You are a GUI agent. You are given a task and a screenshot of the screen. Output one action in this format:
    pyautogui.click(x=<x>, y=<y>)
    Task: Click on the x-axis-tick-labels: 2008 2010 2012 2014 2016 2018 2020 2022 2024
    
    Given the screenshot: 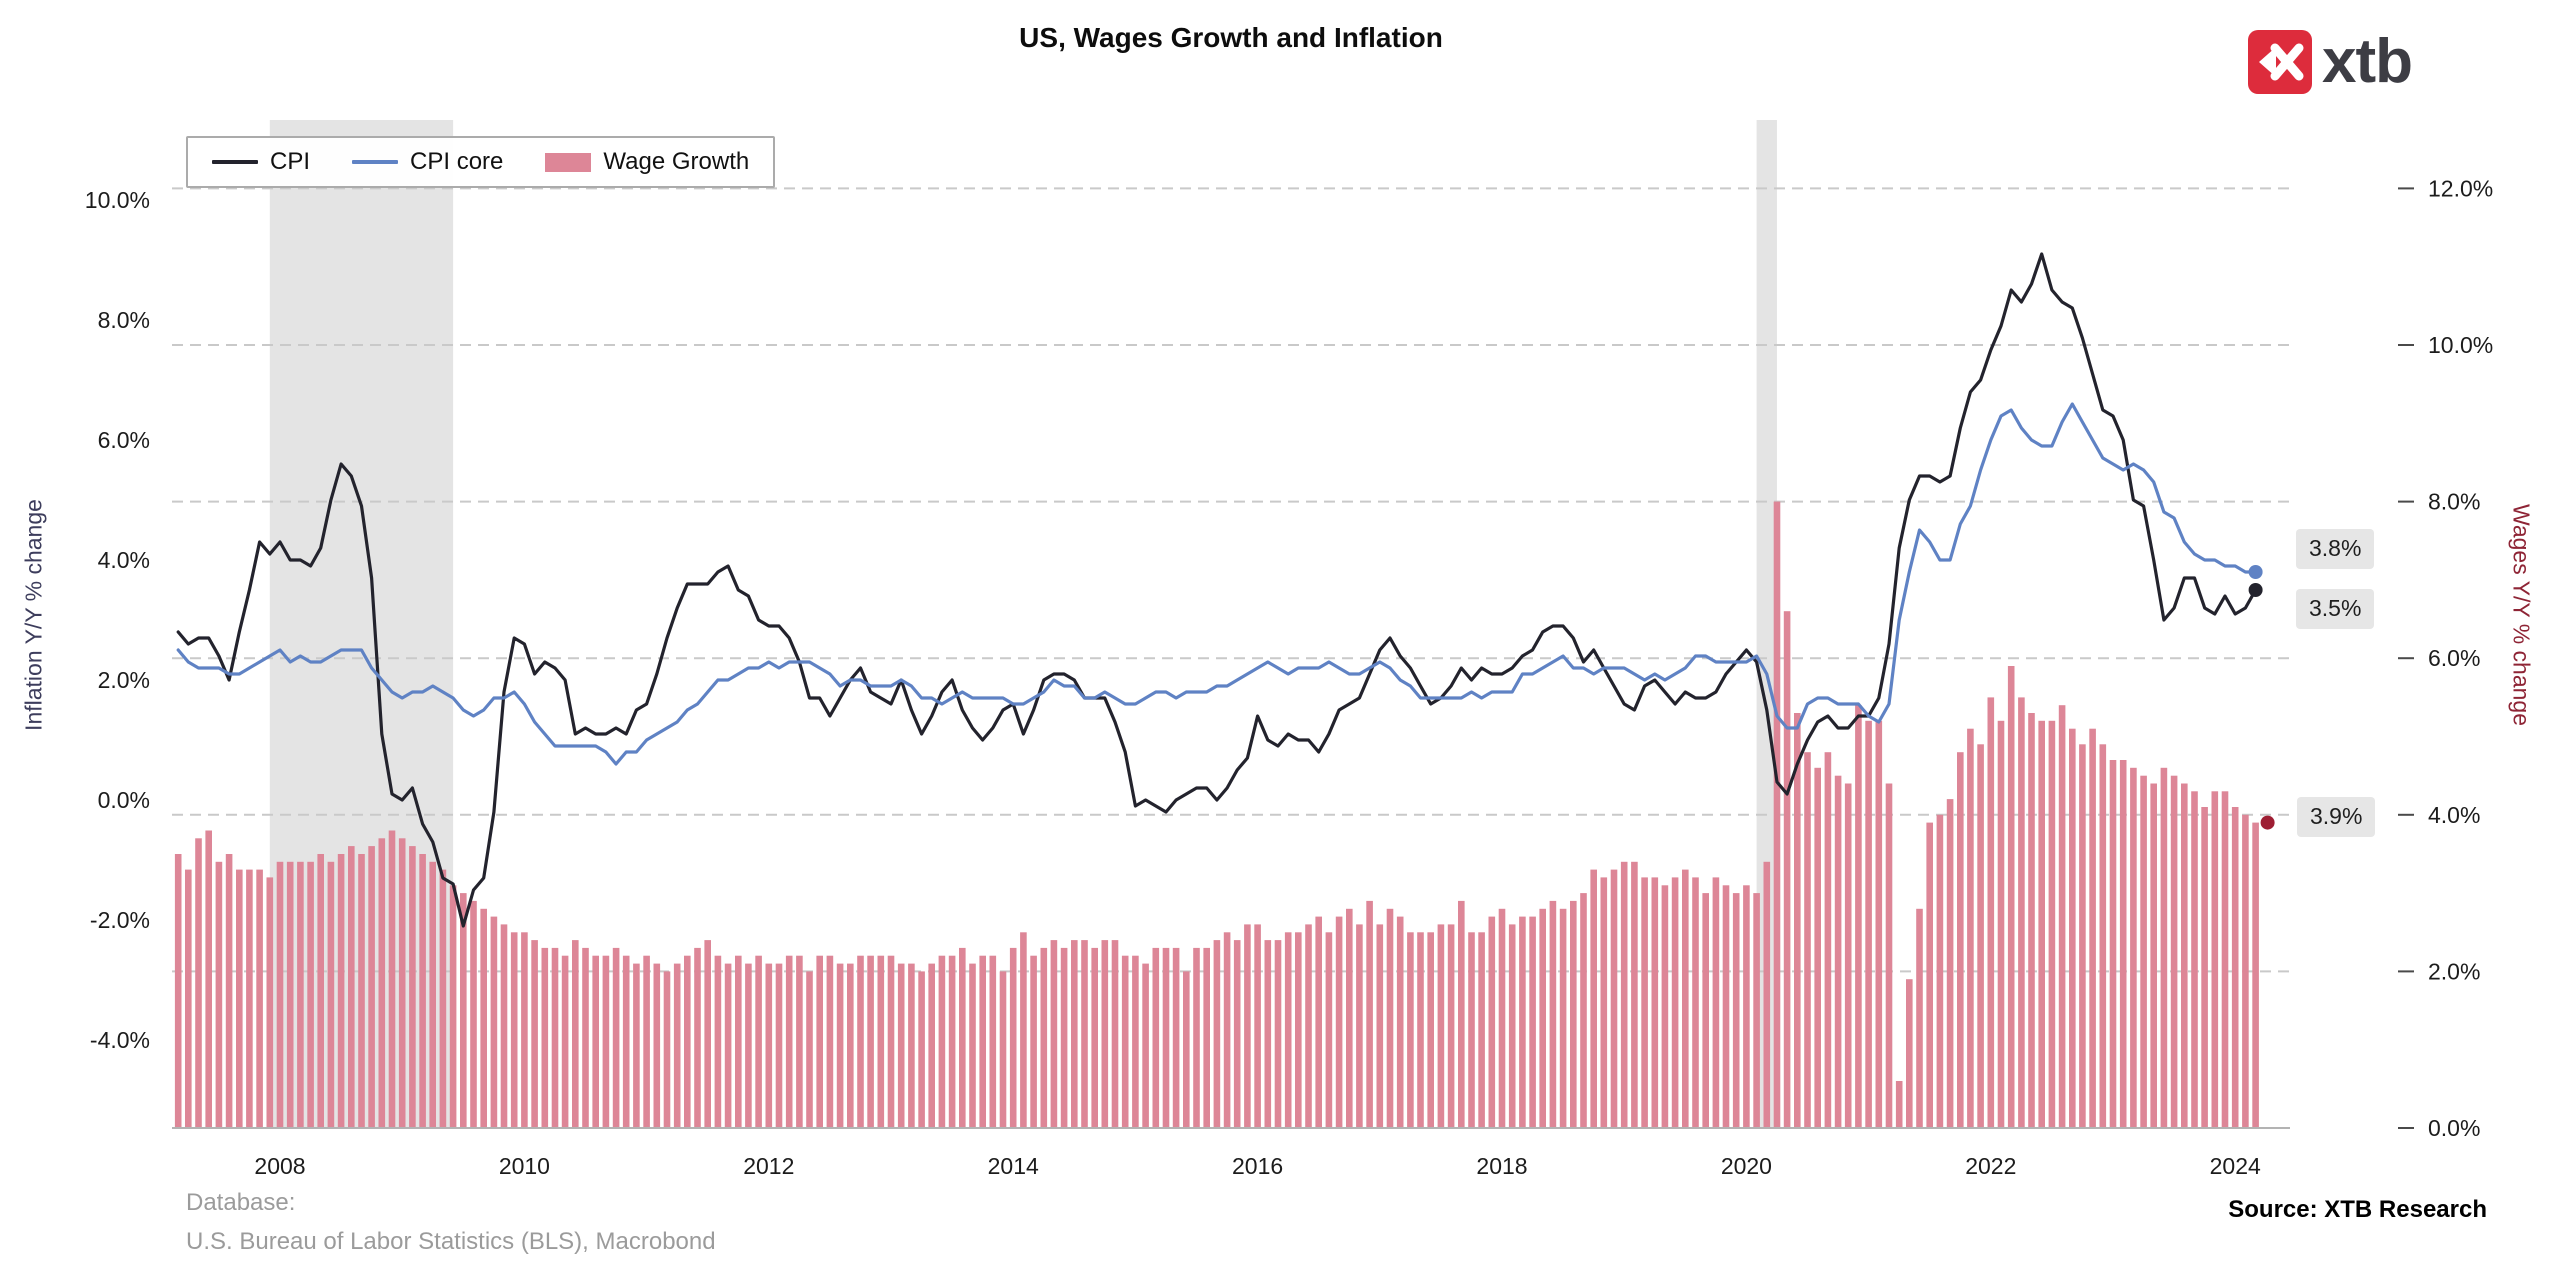 What is the action you would take?
    pyautogui.click(x=1257, y=1166)
    